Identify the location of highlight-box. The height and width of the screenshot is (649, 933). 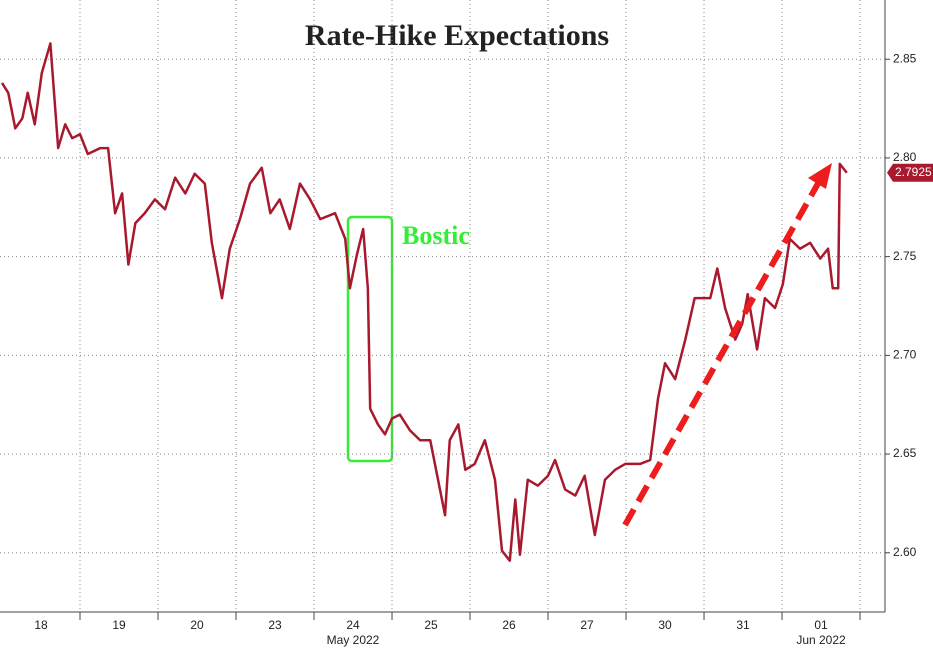
(370, 339).